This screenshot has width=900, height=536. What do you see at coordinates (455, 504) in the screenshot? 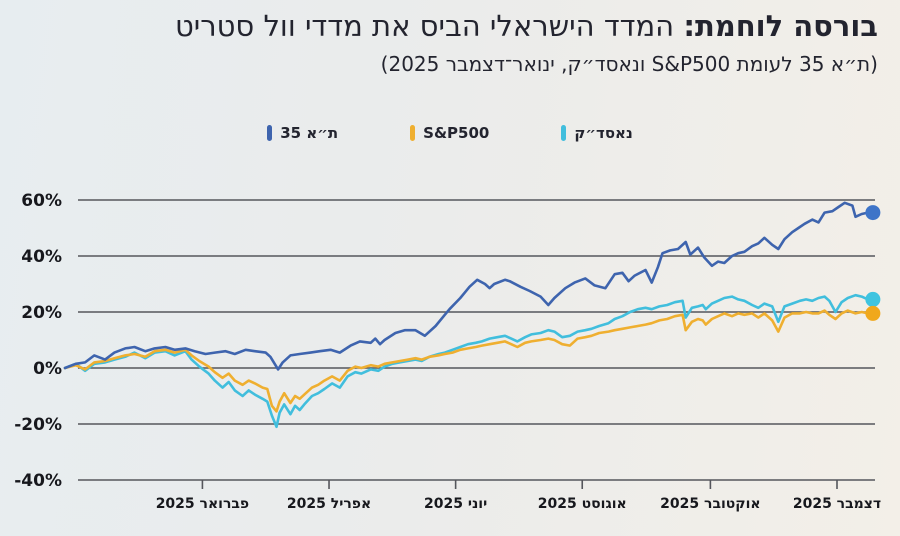
I see `x-axis-label: יוני 2025` at bounding box center [455, 504].